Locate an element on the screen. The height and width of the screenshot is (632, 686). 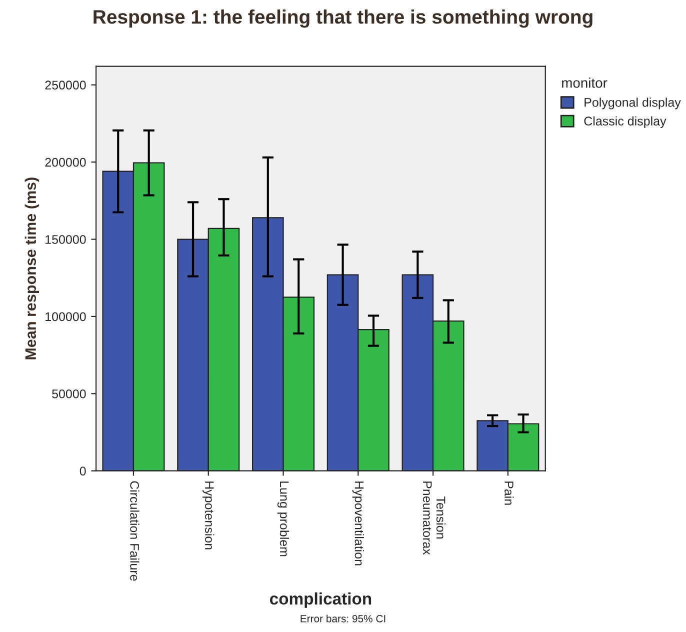
x-tick-label: Circulation Failure is located at coordinates (135, 531).